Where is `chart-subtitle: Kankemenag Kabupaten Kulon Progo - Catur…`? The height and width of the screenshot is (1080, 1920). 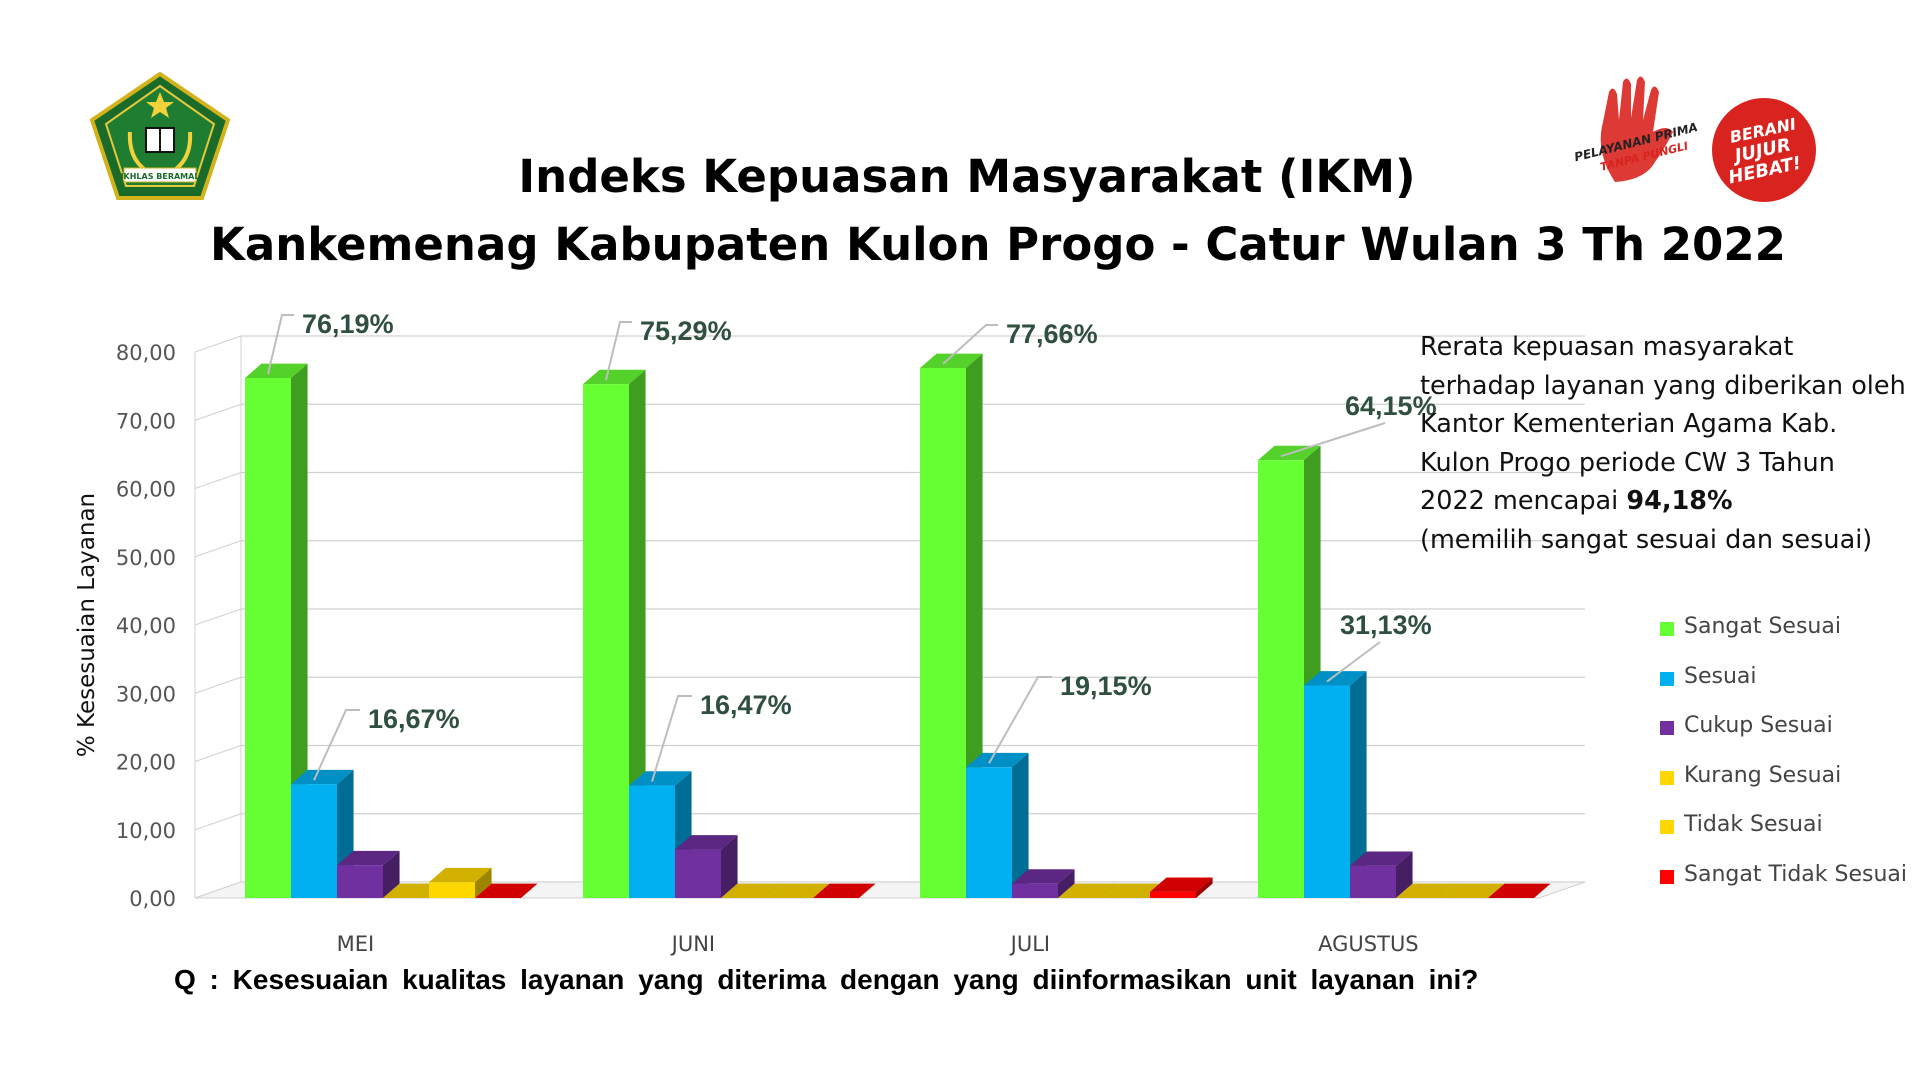 chart-subtitle: Kankemenag Kabupaten Kulon Progo - Catur… is located at coordinates (998, 244).